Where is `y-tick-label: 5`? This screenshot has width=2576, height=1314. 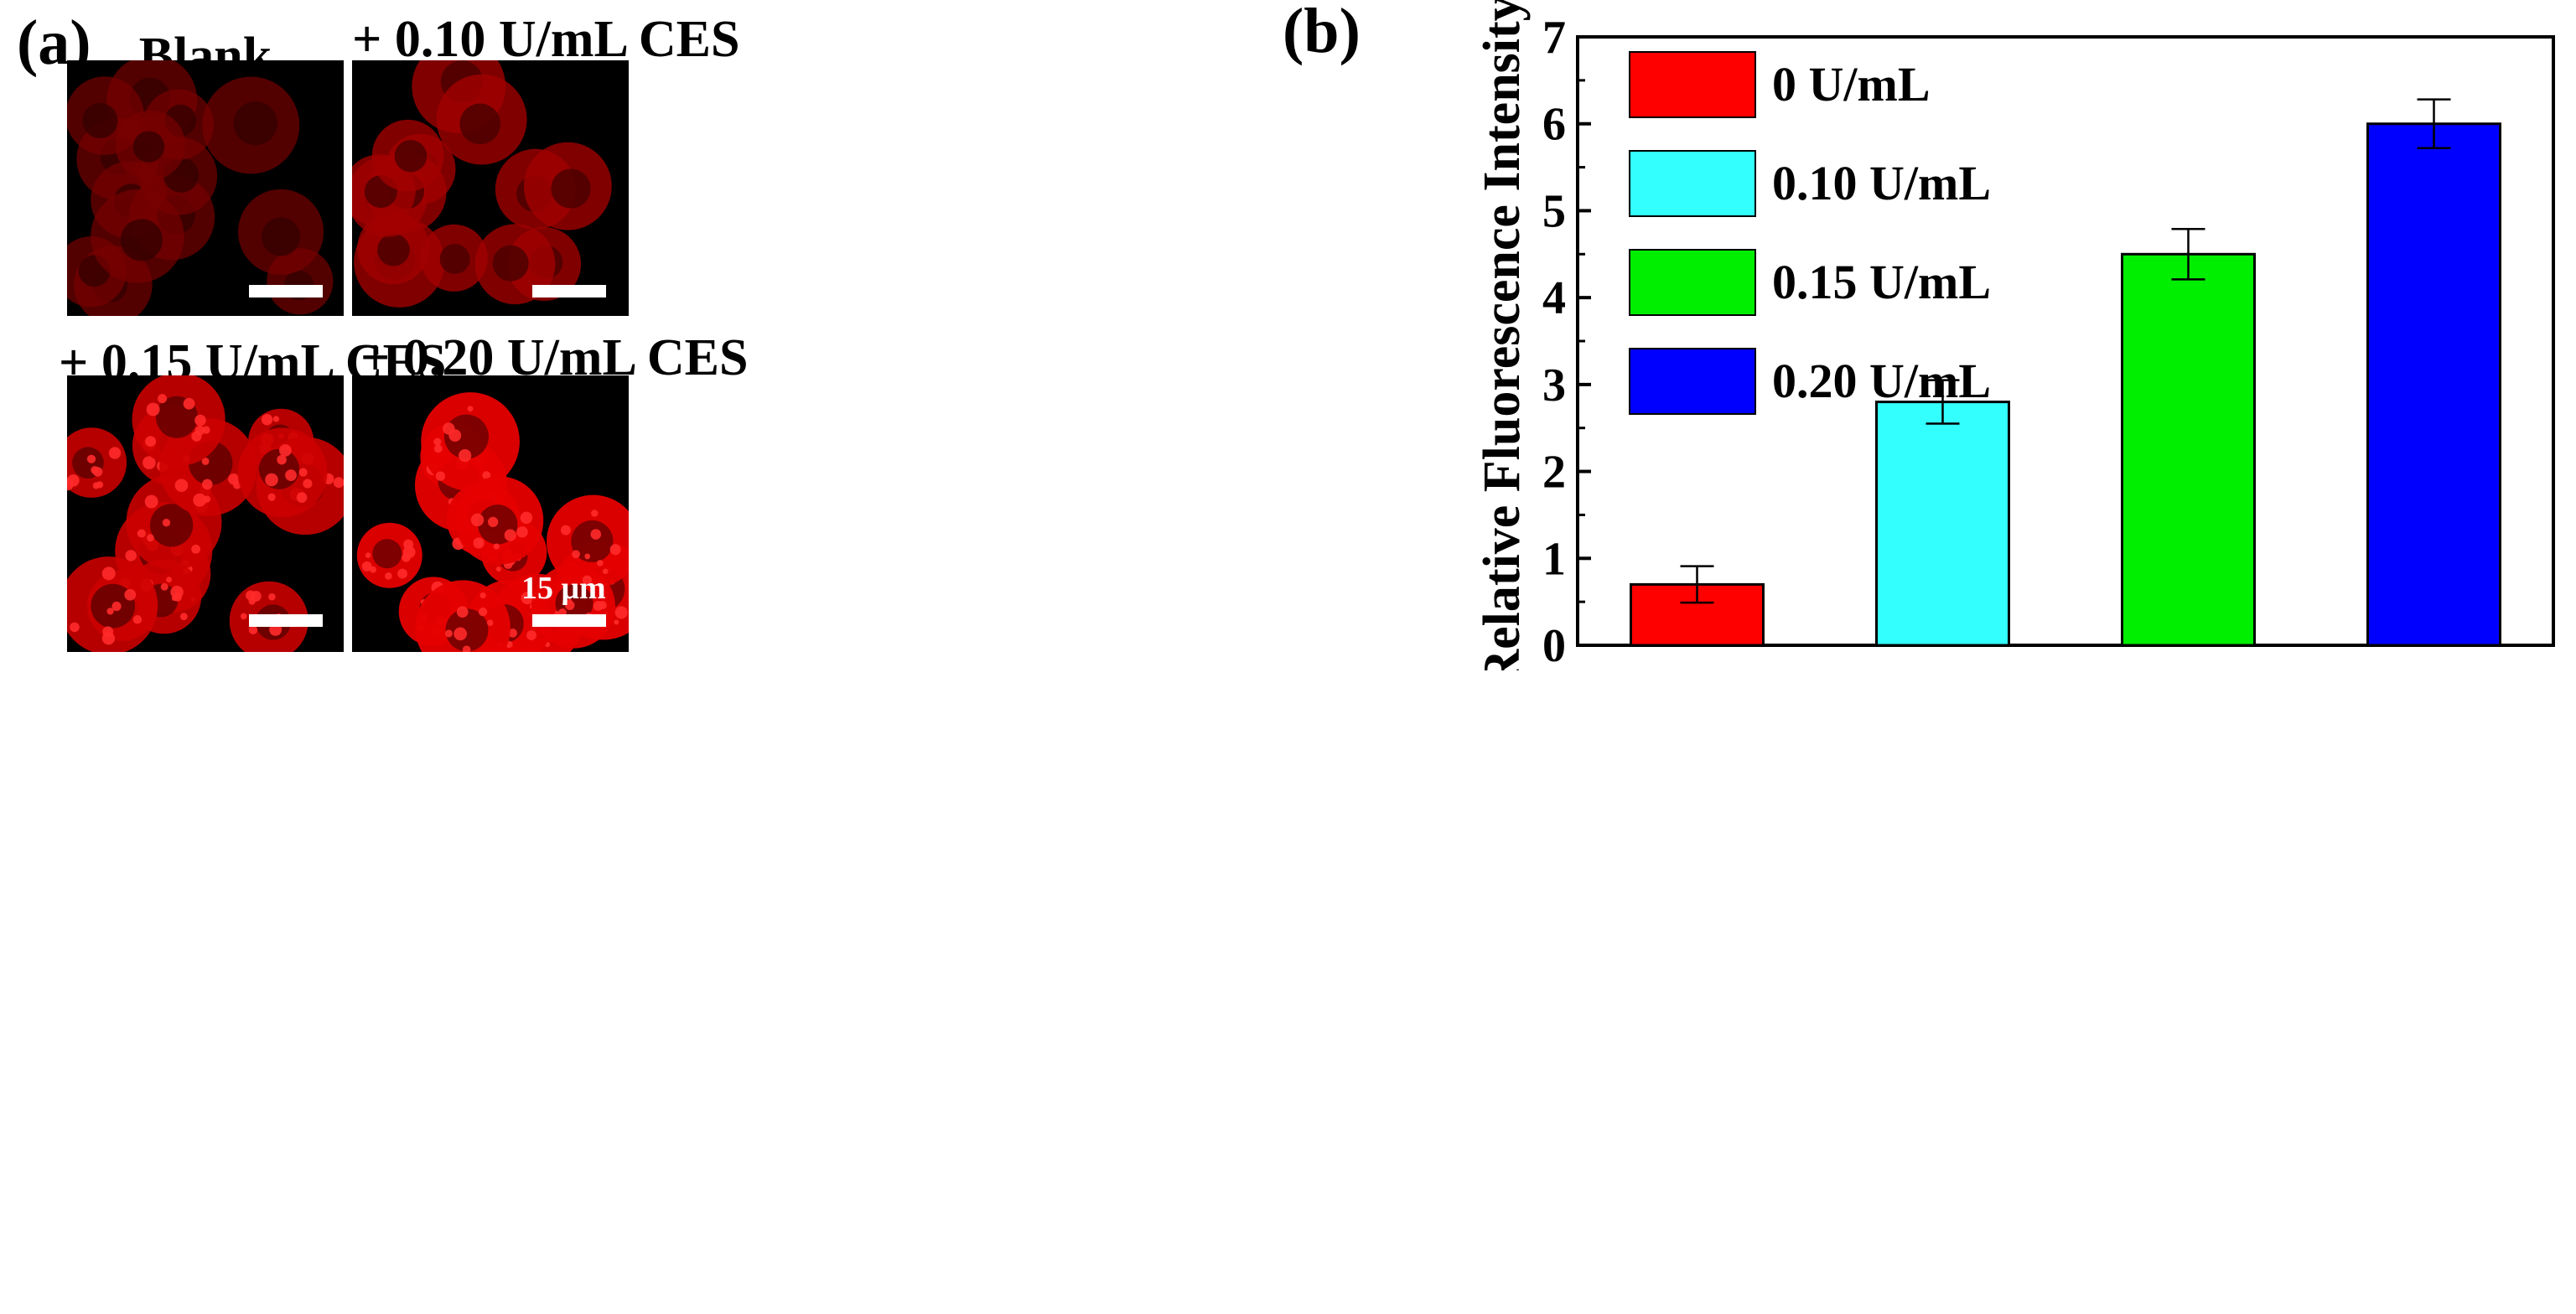
y-tick-label: 5 is located at coordinates (1554, 211).